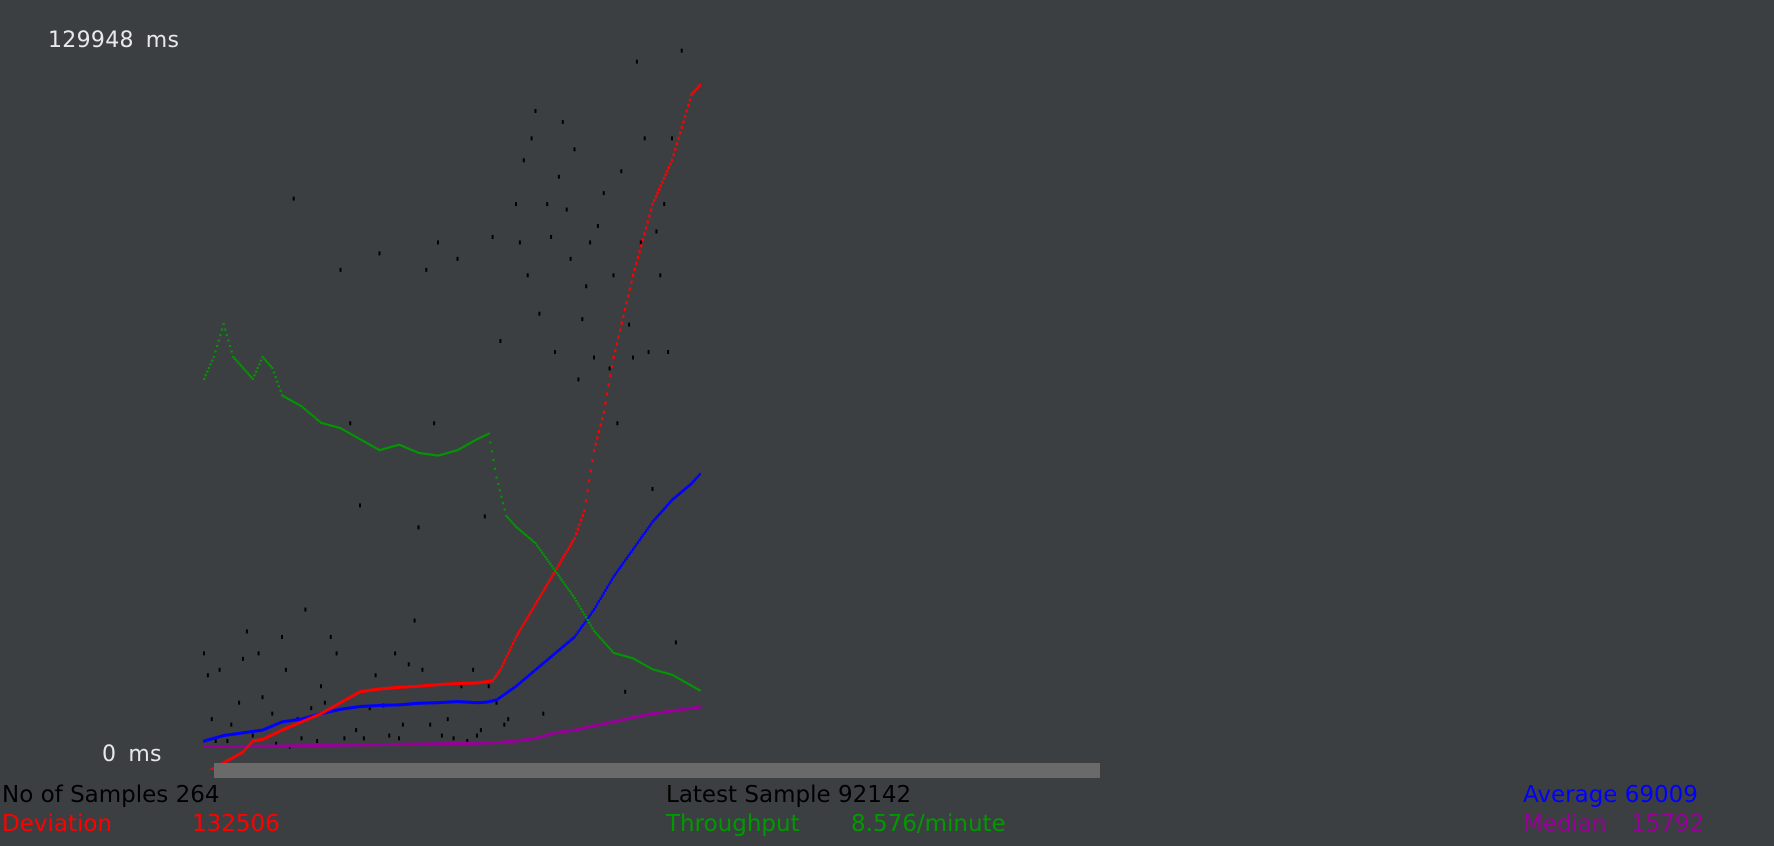  I want to click on throughput-stat: Throughput 8.576/minute, so click(836, 824).